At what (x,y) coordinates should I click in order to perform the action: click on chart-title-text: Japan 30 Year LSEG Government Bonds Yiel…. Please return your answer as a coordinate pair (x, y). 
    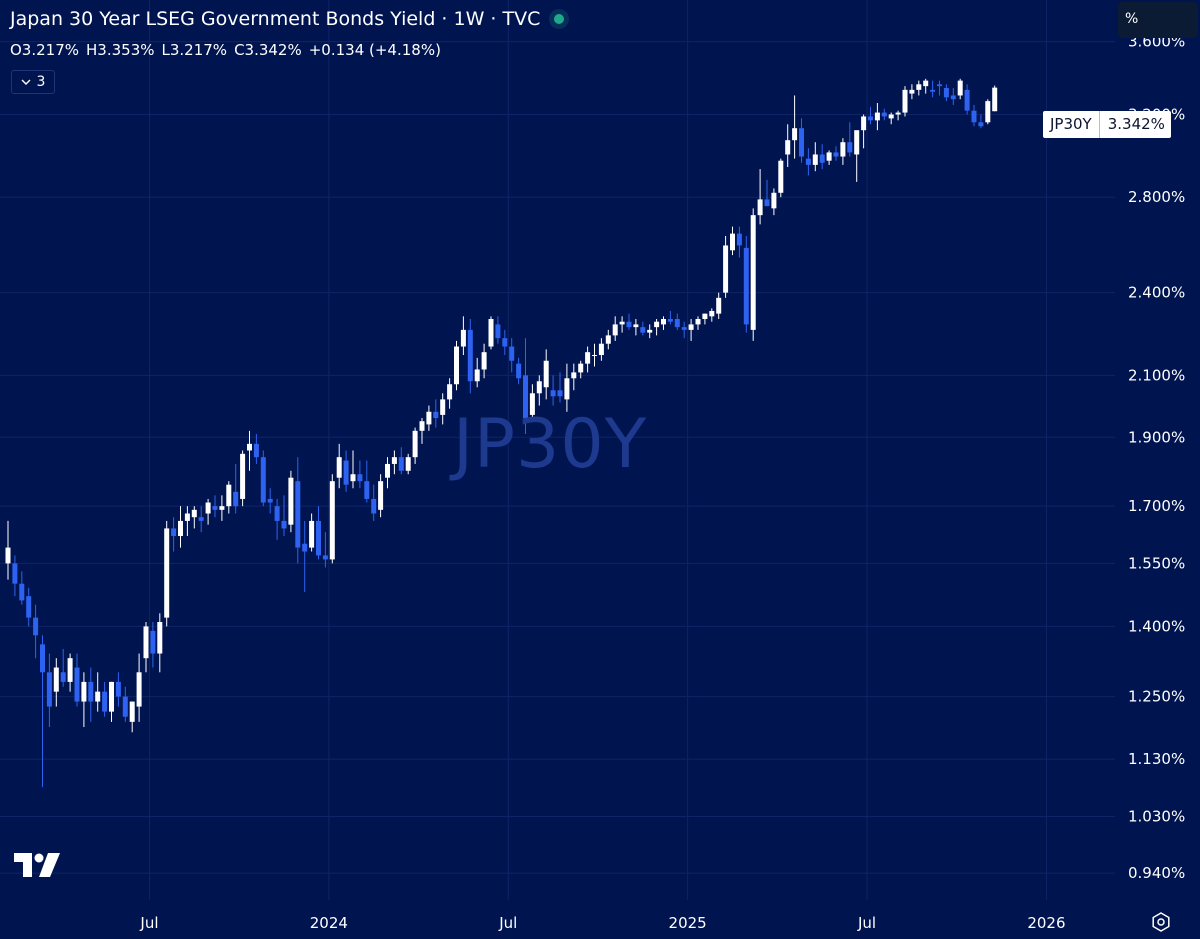
    Looking at the image, I should click on (275, 19).